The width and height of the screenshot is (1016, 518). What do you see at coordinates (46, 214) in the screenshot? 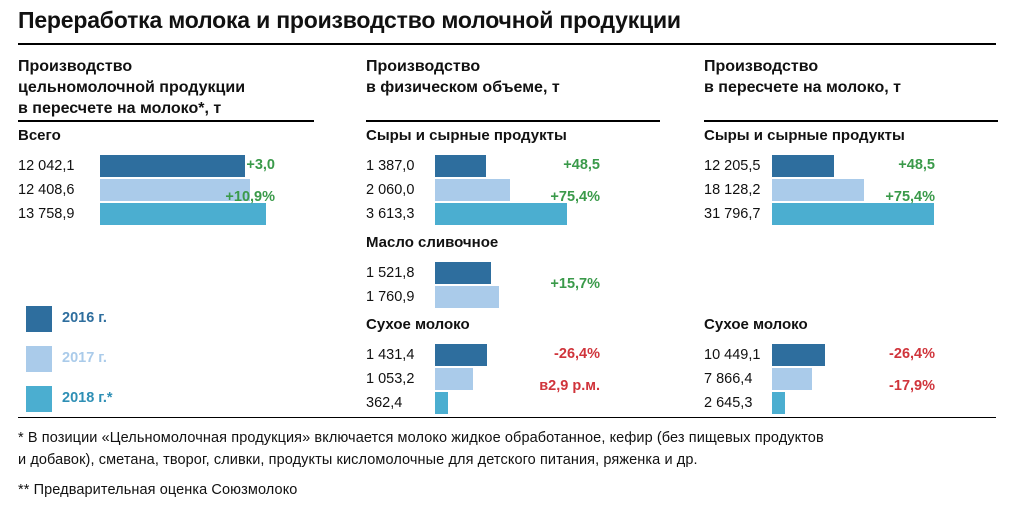
I see `value-label: 13 758,9` at bounding box center [46, 214].